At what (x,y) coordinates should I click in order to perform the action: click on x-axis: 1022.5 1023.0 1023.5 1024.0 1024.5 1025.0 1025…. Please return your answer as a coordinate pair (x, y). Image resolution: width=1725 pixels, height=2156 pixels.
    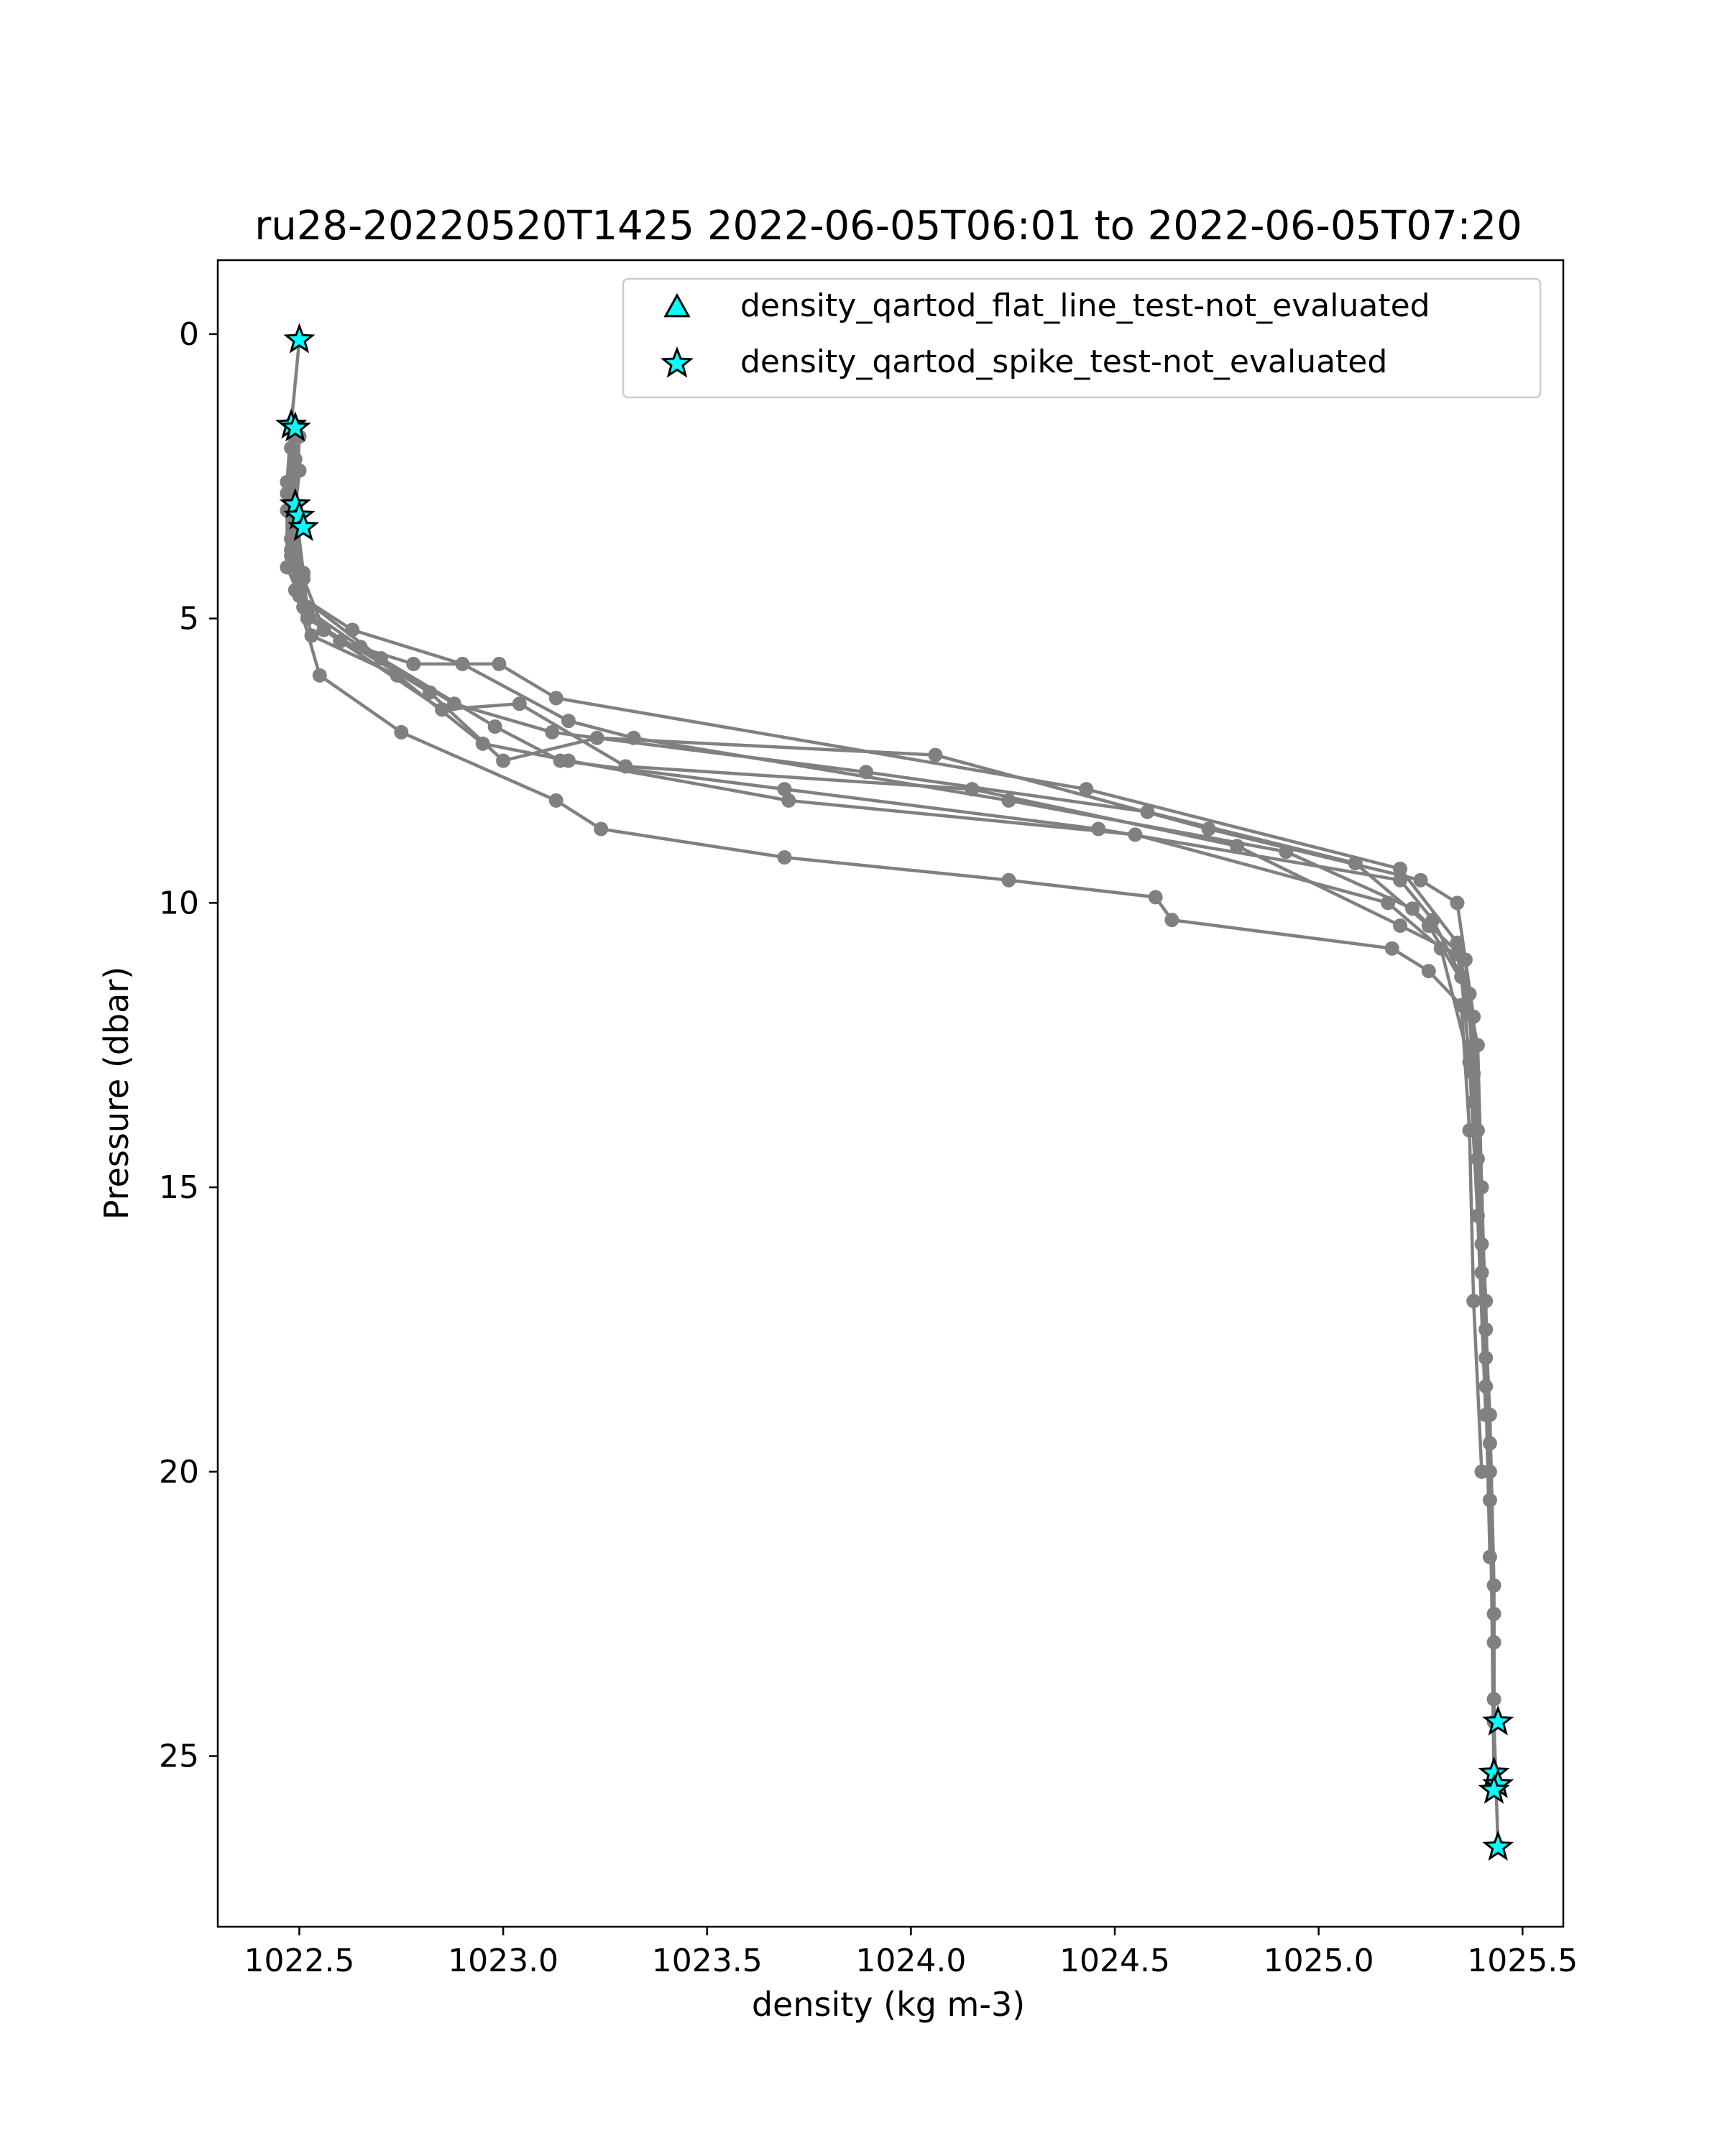
    Looking at the image, I should click on (911, 1953).